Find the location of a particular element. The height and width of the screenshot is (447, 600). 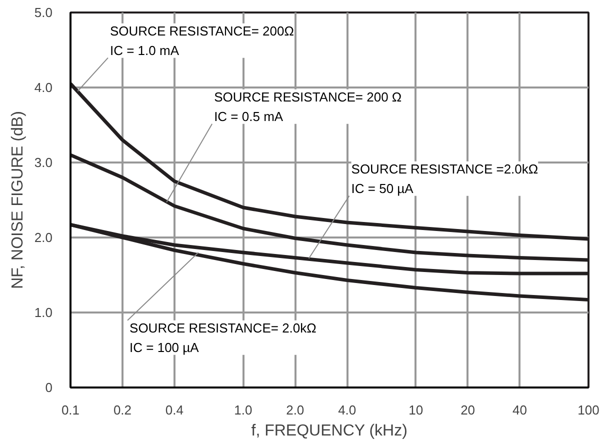

annotation: SOURCE RESISTANCE= 200 Ω IC = 0.5 mA is located at coordinates (308, 106).